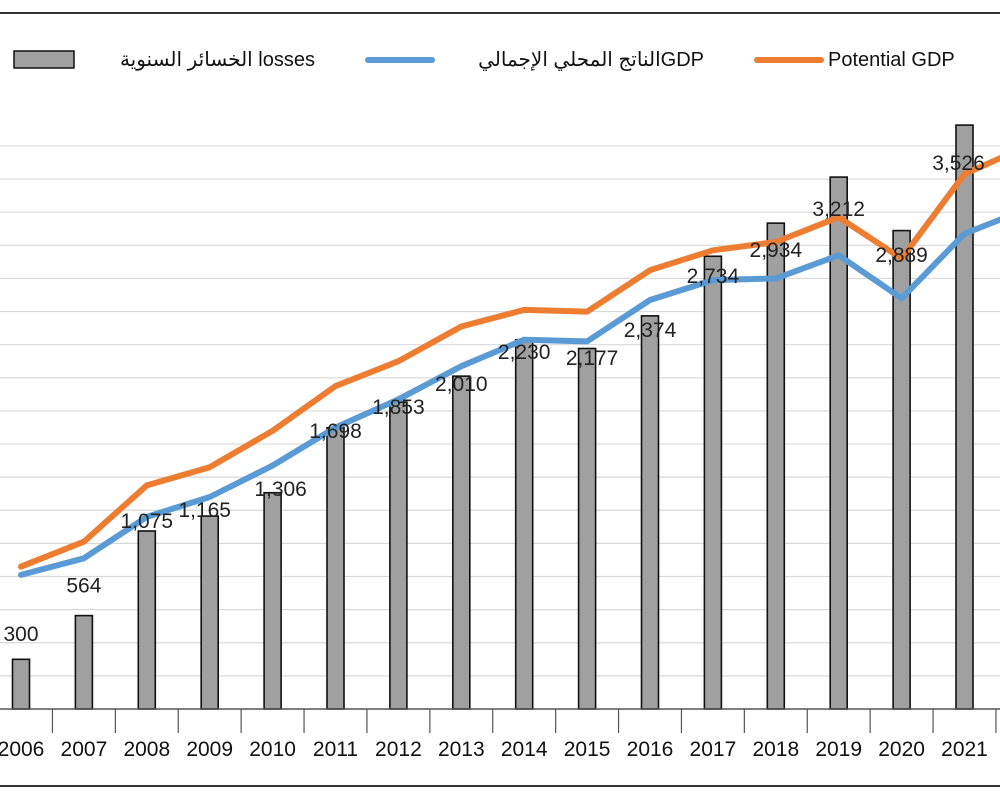 This screenshot has width=1000, height=800. I want to click on bar-2006, so click(21, 684).